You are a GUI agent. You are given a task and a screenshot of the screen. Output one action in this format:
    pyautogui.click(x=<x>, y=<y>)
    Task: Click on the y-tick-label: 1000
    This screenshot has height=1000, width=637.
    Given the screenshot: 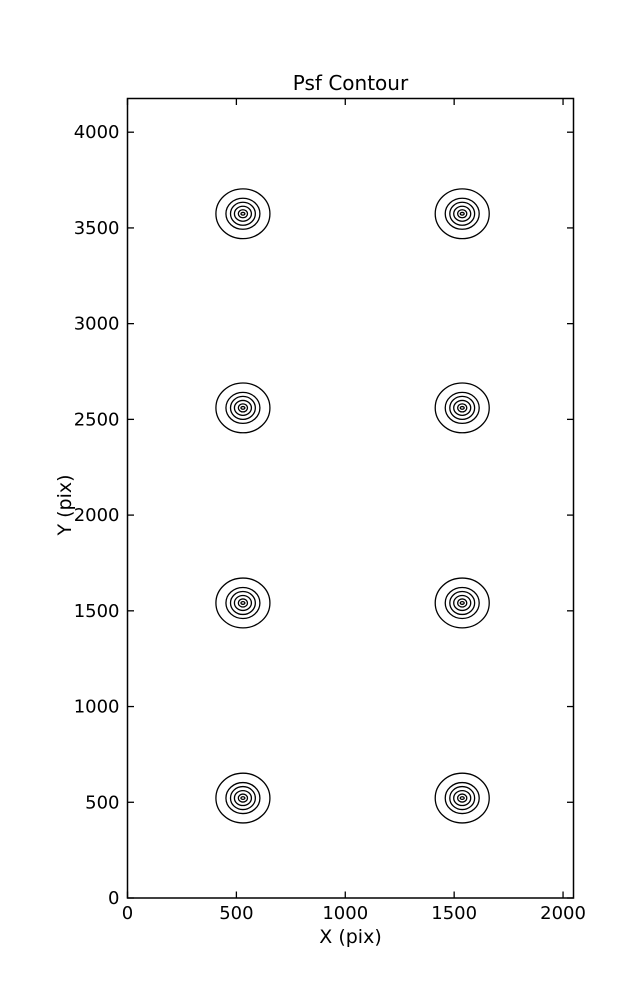 What is the action you would take?
    pyautogui.click(x=97, y=707)
    